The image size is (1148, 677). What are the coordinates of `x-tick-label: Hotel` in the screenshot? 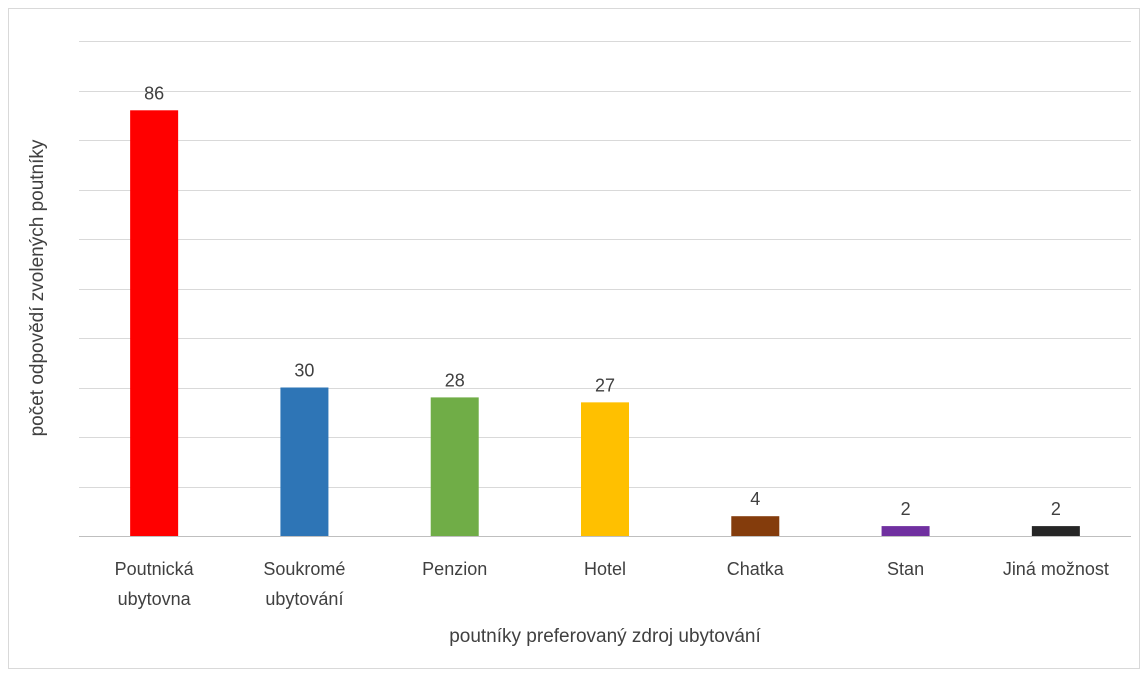 It's located at (605, 569).